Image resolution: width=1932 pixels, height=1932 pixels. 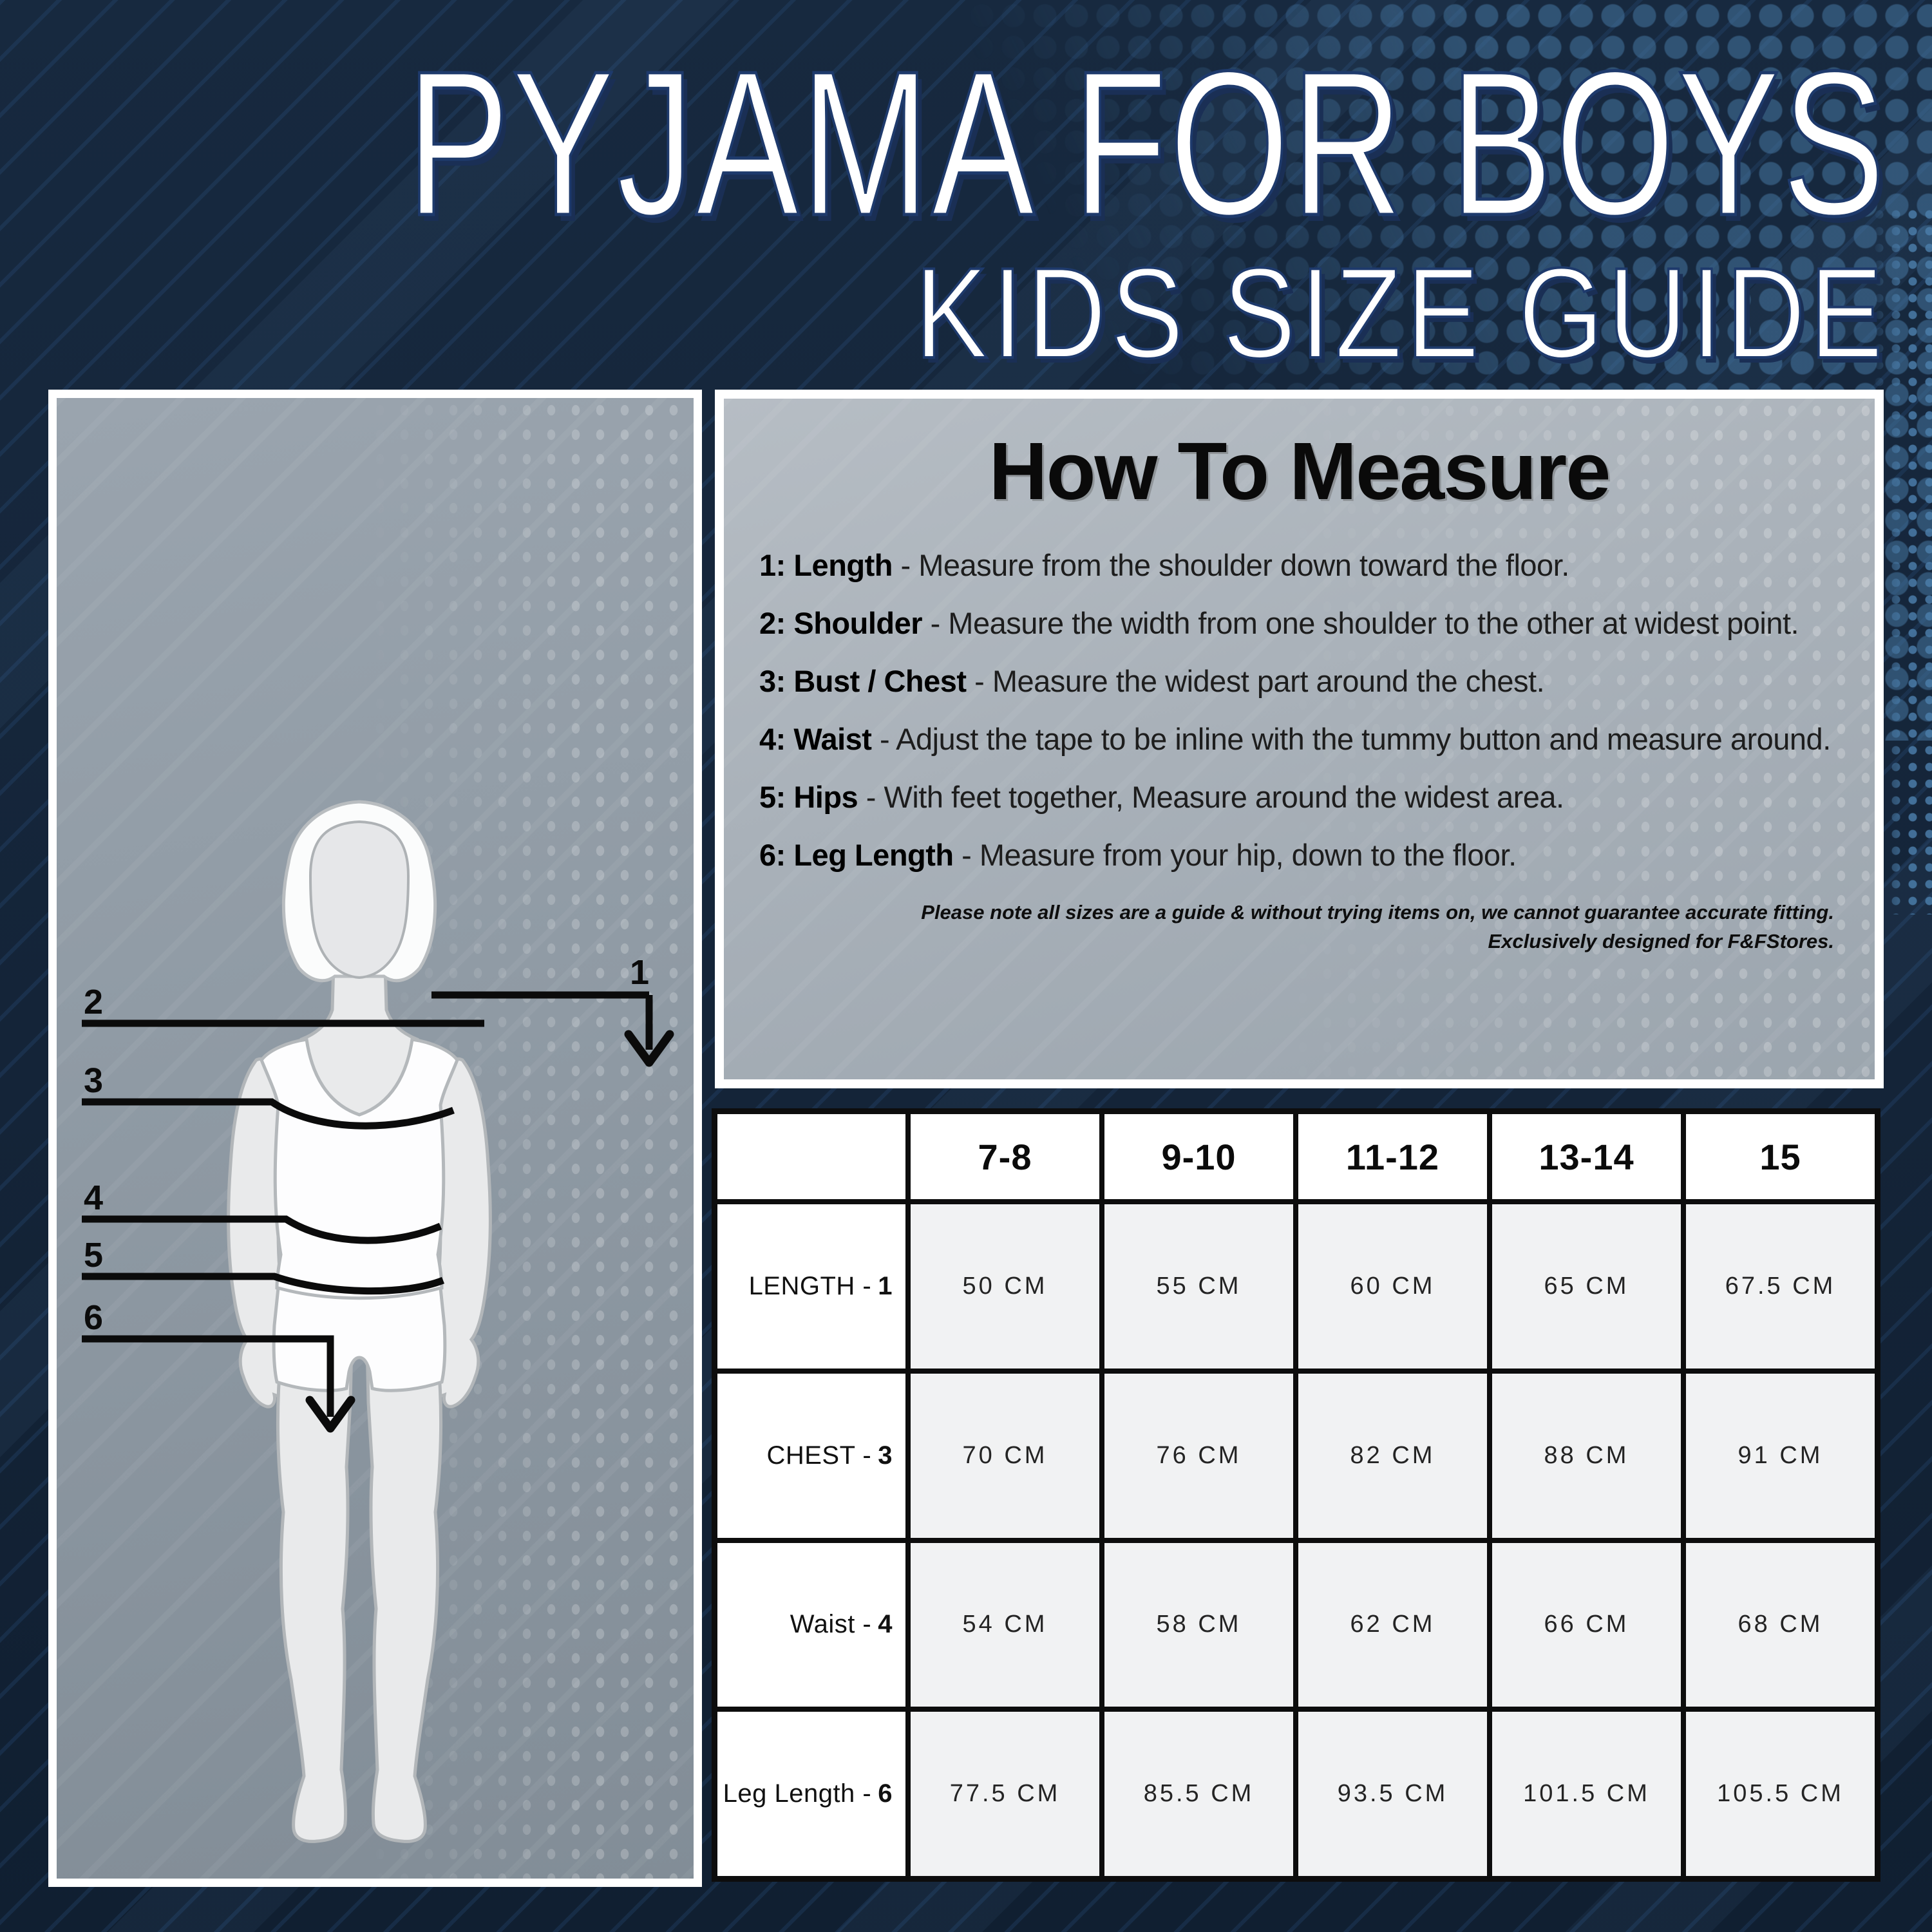 What do you see at coordinates (1587, 1794) in the screenshot?
I see `table-value: 101.5 CM` at bounding box center [1587, 1794].